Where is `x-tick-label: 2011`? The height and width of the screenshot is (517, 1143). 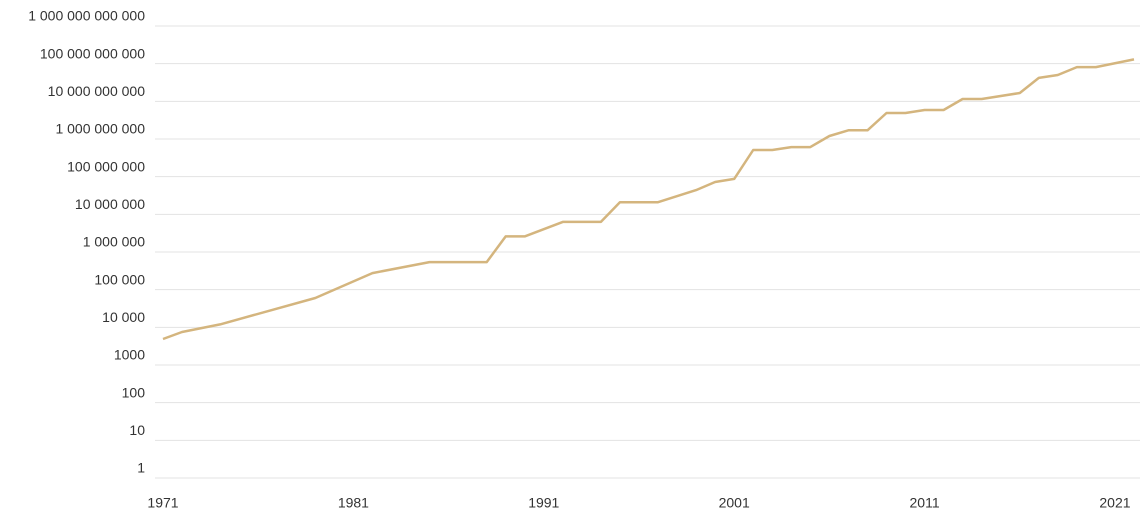 x-tick-label: 2011 is located at coordinates (925, 503).